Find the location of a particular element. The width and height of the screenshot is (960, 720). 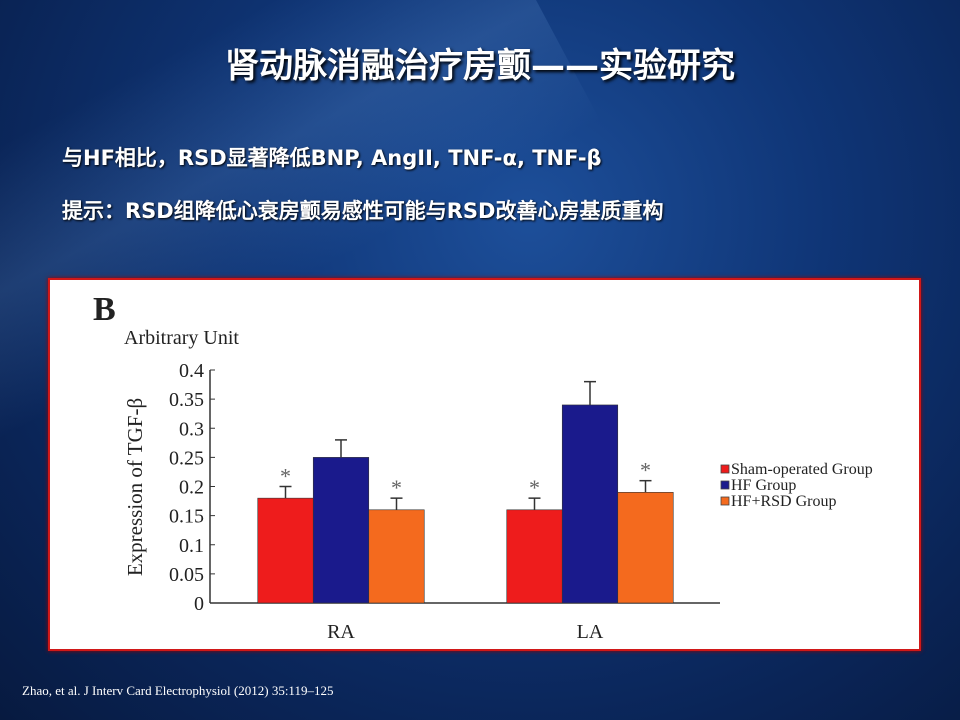

y-tick-label: 0.05 is located at coordinates (186, 575).